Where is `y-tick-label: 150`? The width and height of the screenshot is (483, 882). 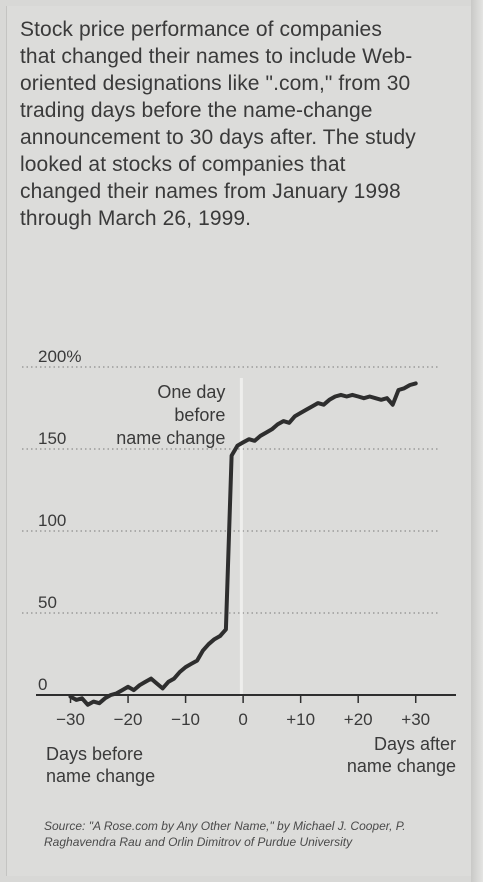 y-tick-label: 150 is located at coordinates (52, 438).